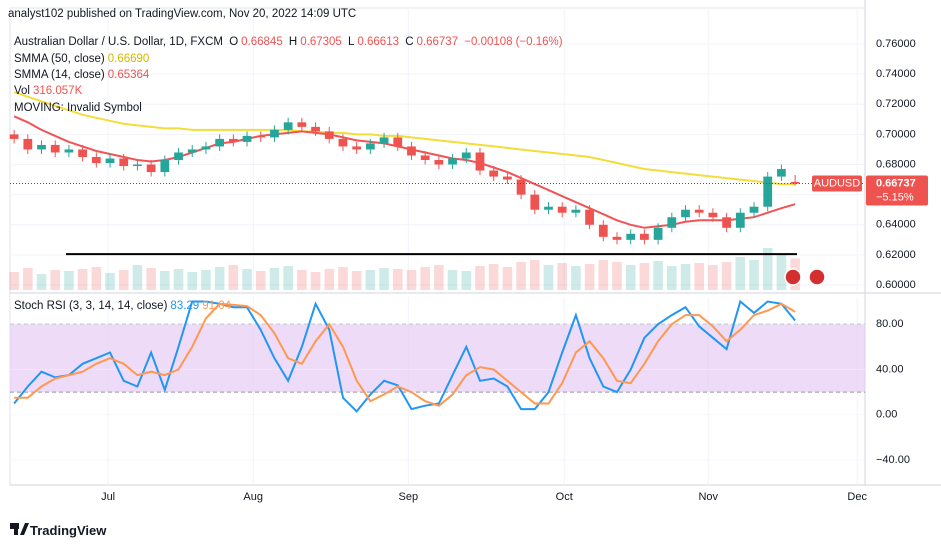 The height and width of the screenshot is (548, 941). What do you see at coordinates (59, 59) in the screenshot?
I see `legend-name: SMMA (50, close)` at bounding box center [59, 59].